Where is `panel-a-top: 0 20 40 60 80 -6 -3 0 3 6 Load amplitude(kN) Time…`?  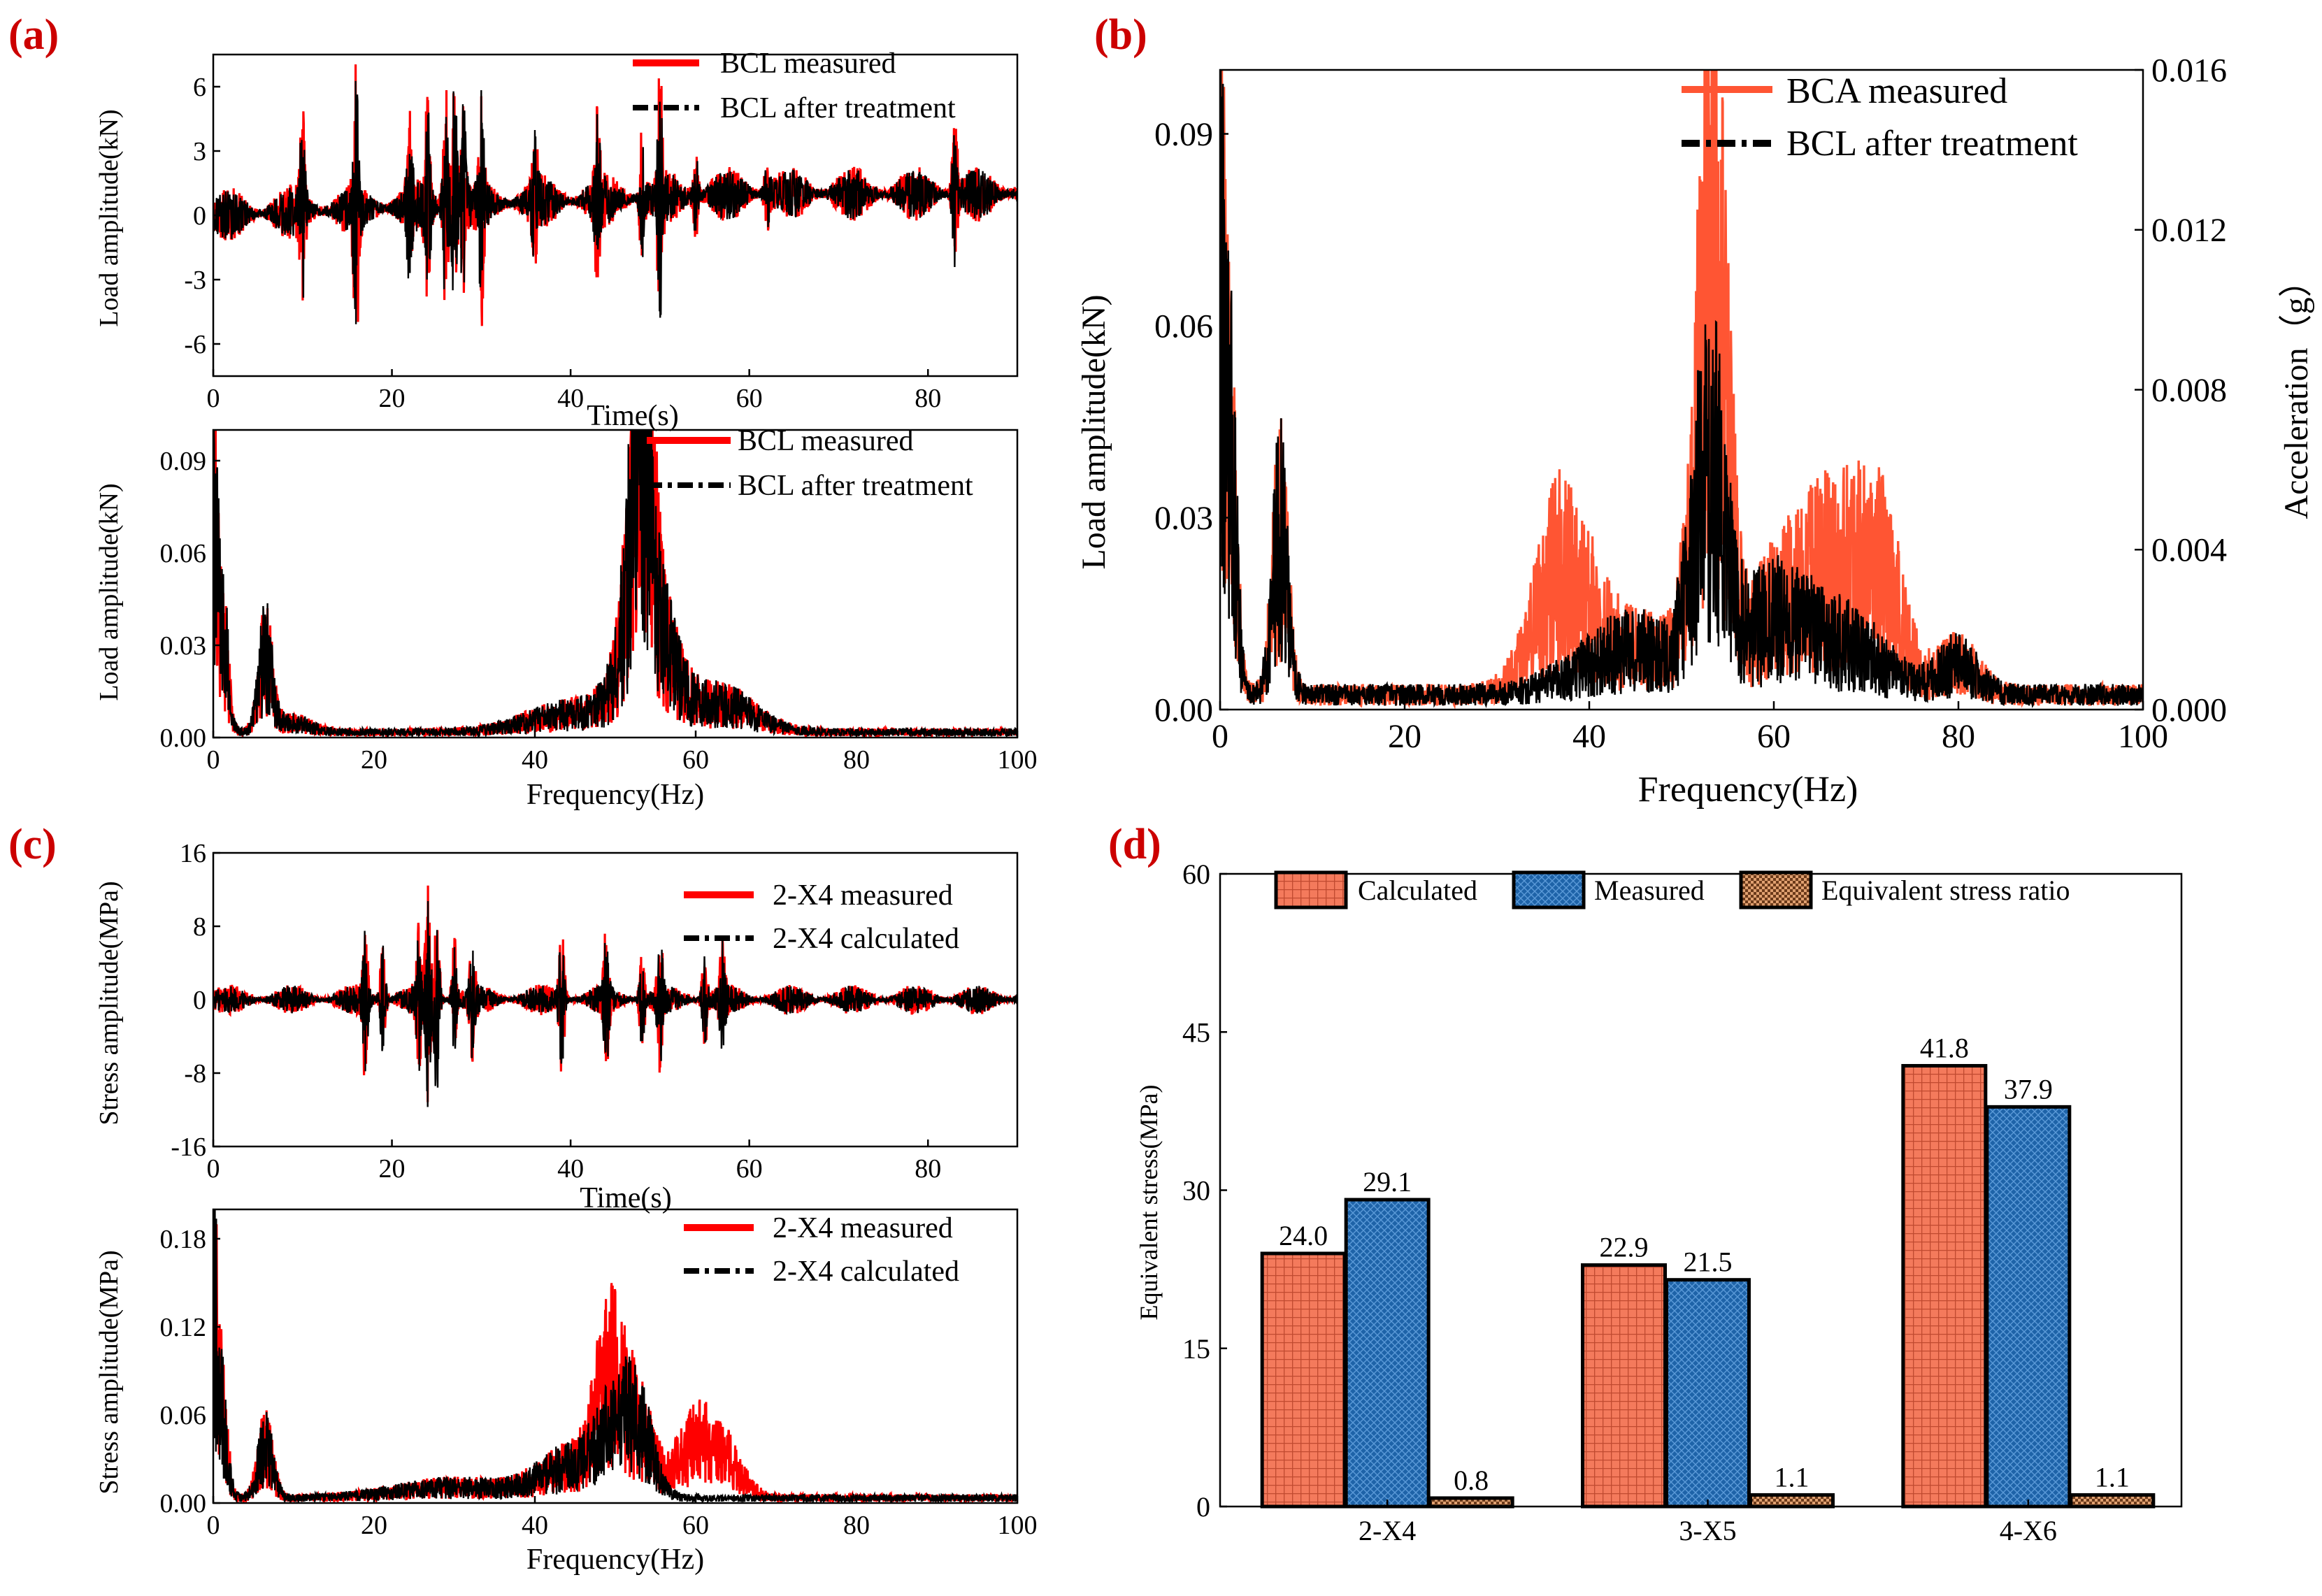
panel-a-top: 0 20 40 60 80 -6 -3 0 3 6 Load amplitude(kN) Time… is located at coordinates (557, 240).